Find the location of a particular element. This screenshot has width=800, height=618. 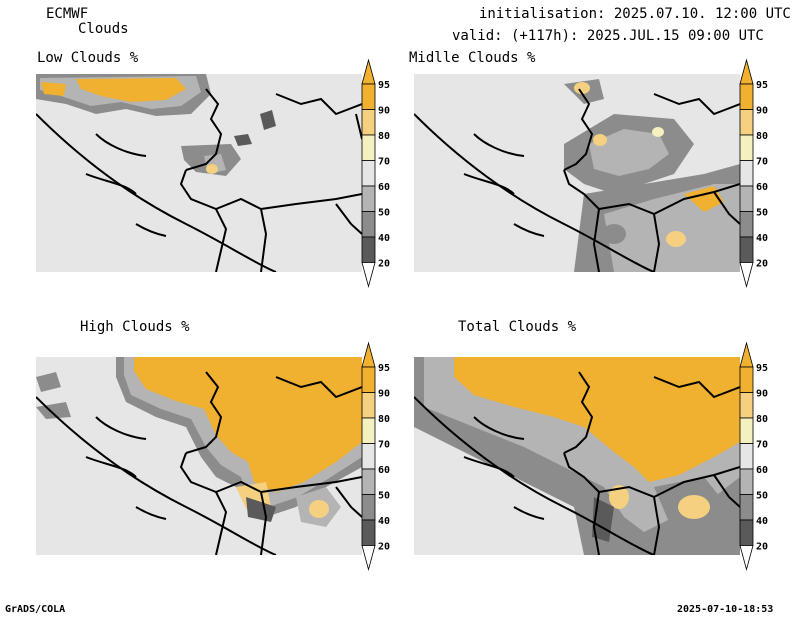

map-low-clouds is located at coordinates (199, 173).